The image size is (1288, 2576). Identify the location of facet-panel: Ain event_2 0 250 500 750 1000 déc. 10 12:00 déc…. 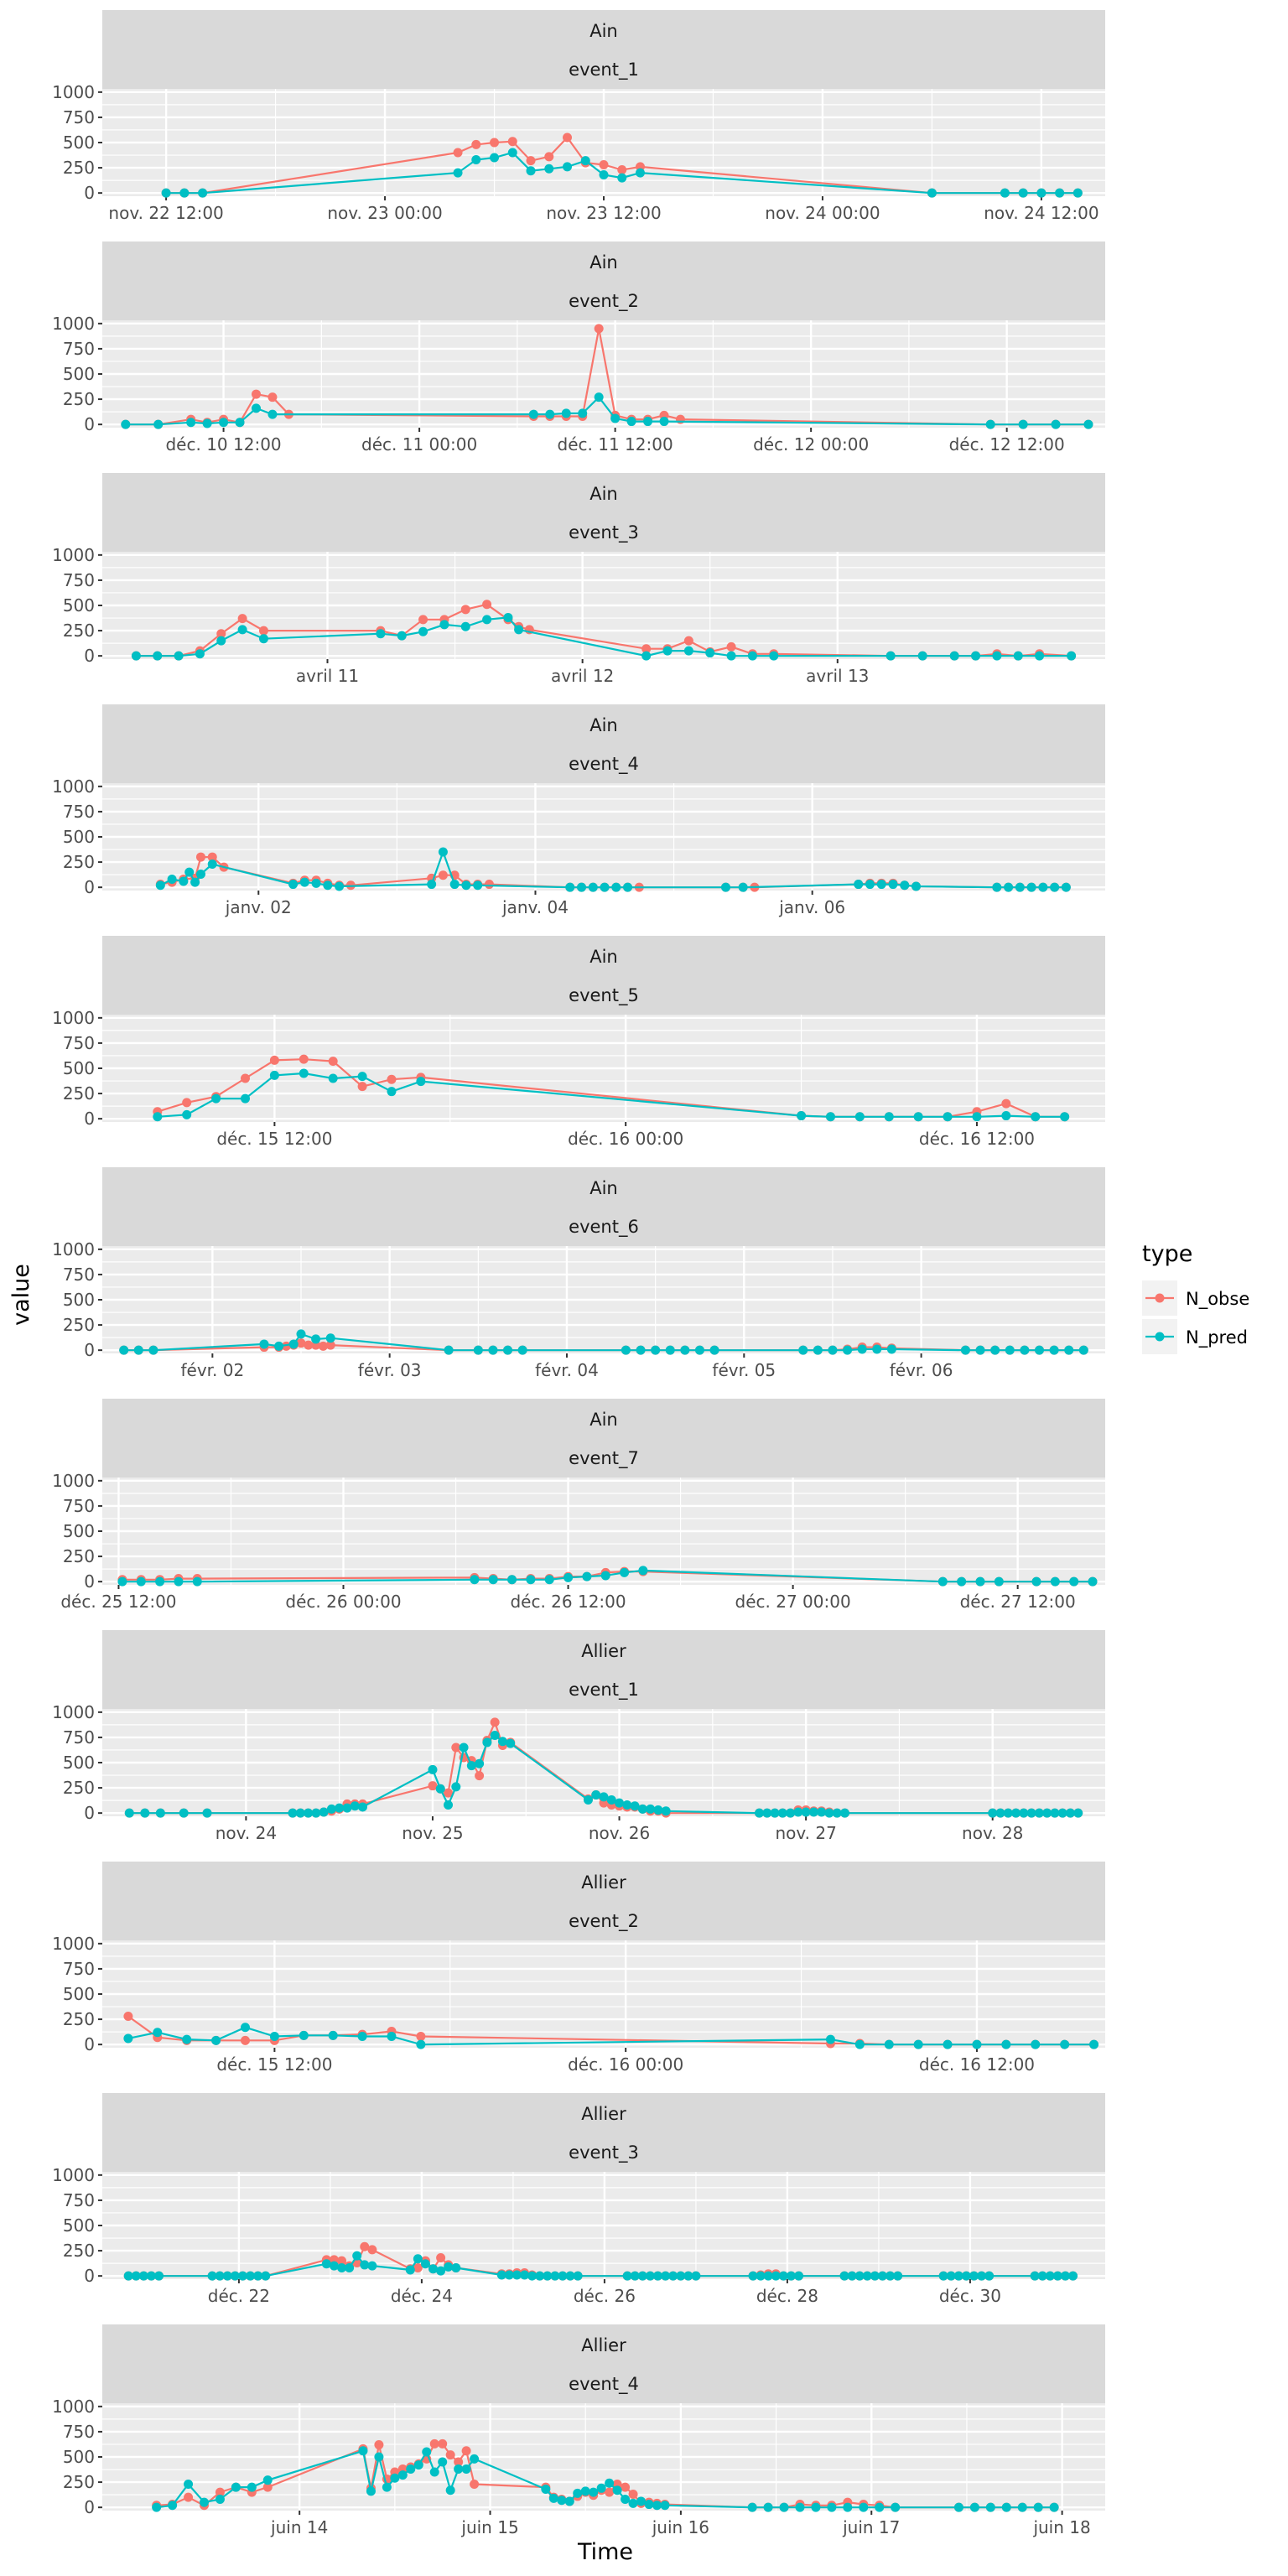
(578, 348).